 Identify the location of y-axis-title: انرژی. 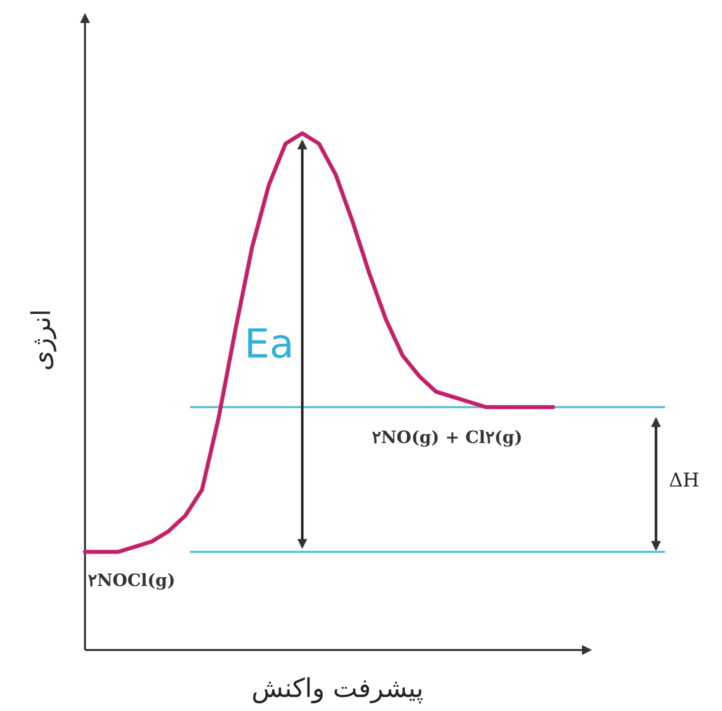
(42, 340).